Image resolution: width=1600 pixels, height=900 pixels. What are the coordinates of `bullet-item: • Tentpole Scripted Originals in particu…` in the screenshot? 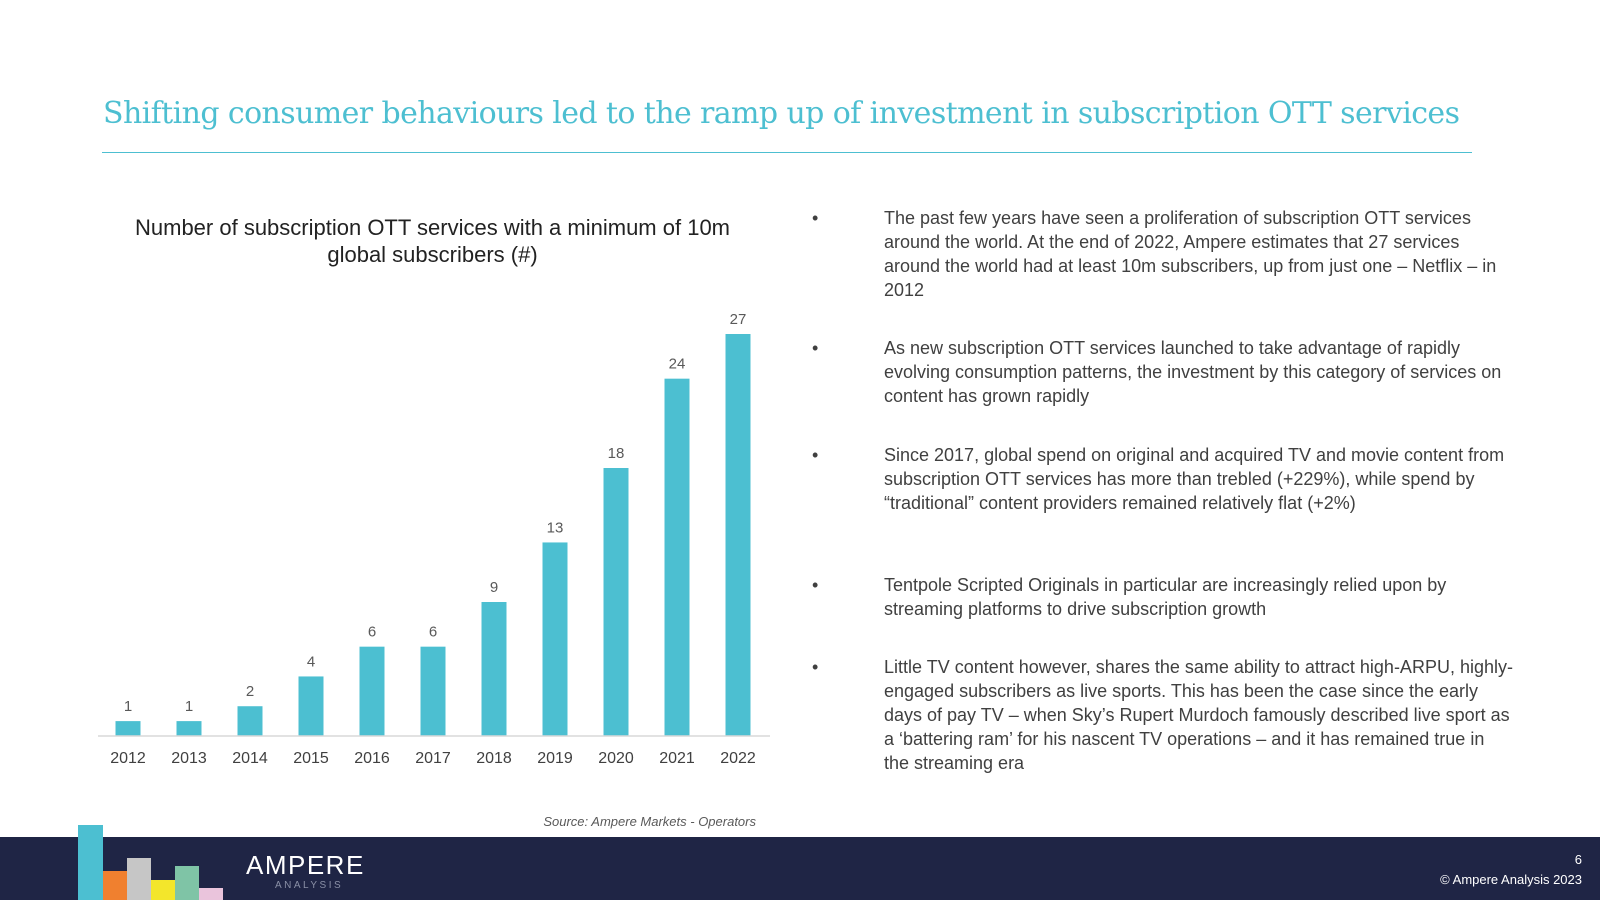 It's located at (1162, 597).